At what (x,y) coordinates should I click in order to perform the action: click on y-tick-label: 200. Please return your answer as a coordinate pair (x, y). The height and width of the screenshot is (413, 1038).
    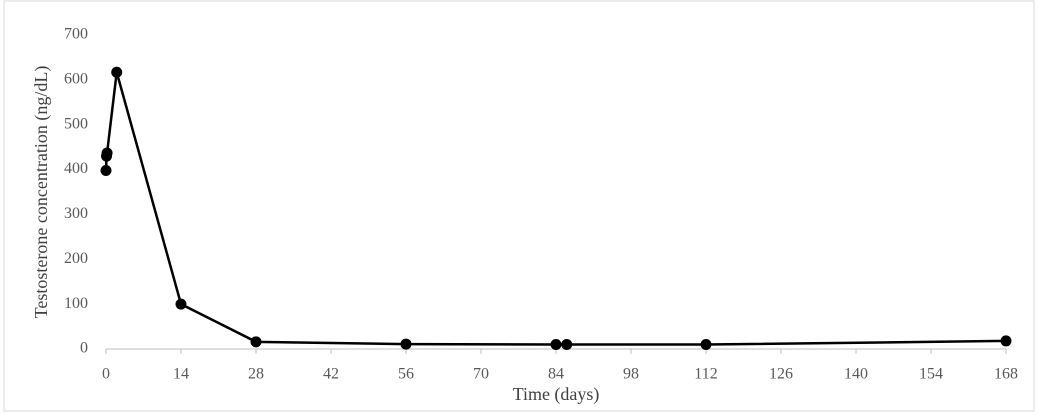
    Looking at the image, I should click on (76, 258).